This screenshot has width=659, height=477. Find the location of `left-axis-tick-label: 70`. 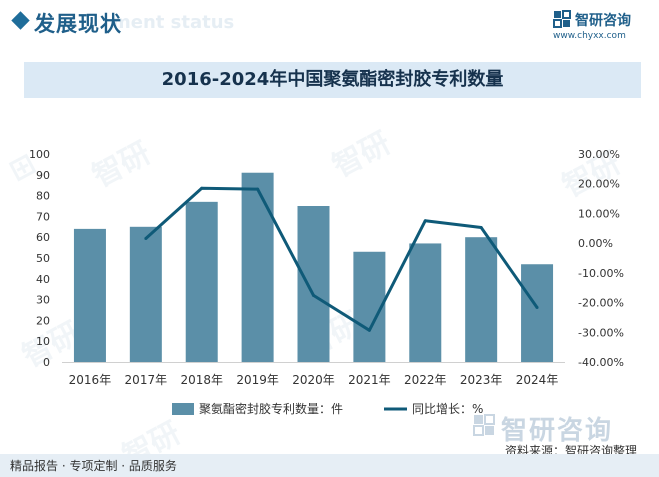

left-axis-tick-label: 70 is located at coordinates (43, 216).